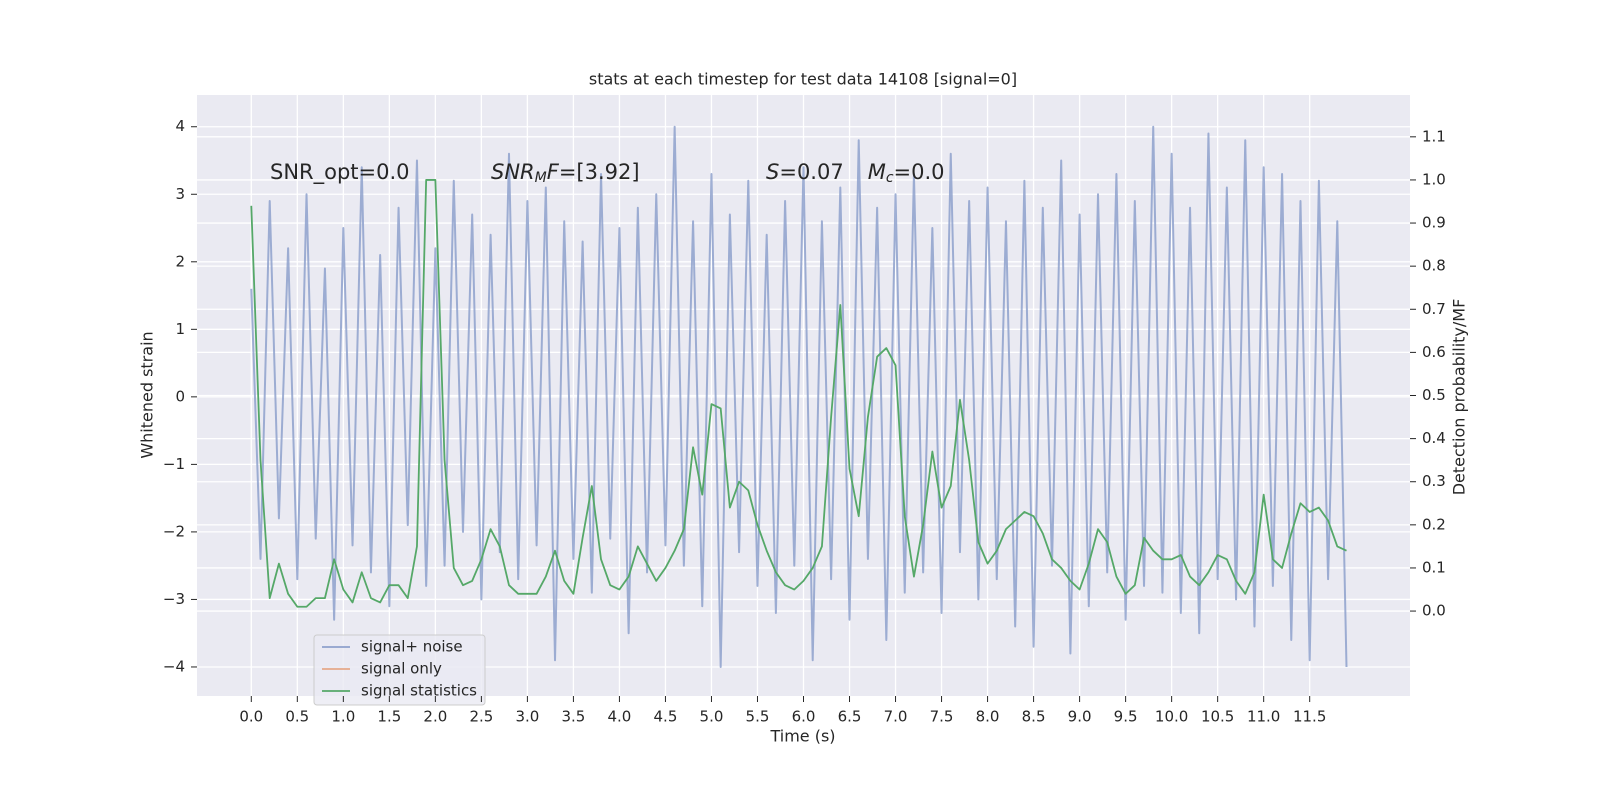  I want to click on legend-box, so click(399, 670).